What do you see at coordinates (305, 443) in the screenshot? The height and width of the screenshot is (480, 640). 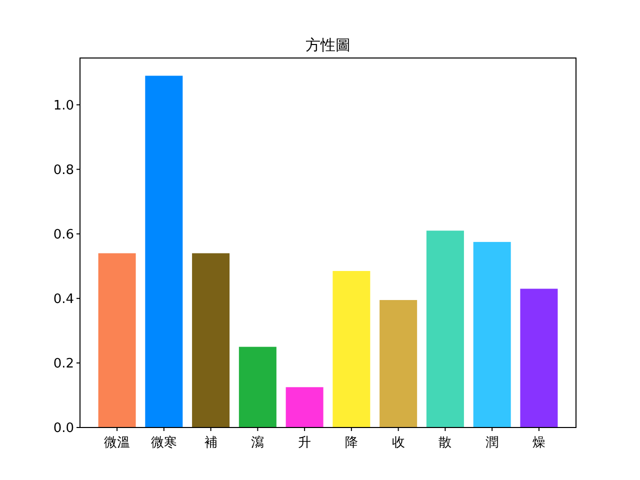 I see `x-tick-label: 升` at bounding box center [305, 443].